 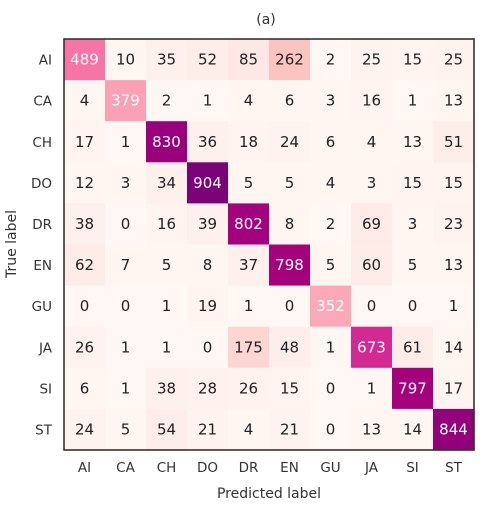 What do you see at coordinates (453, 347) in the screenshot?
I see `cell-value-label: 14` at bounding box center [453, 347].